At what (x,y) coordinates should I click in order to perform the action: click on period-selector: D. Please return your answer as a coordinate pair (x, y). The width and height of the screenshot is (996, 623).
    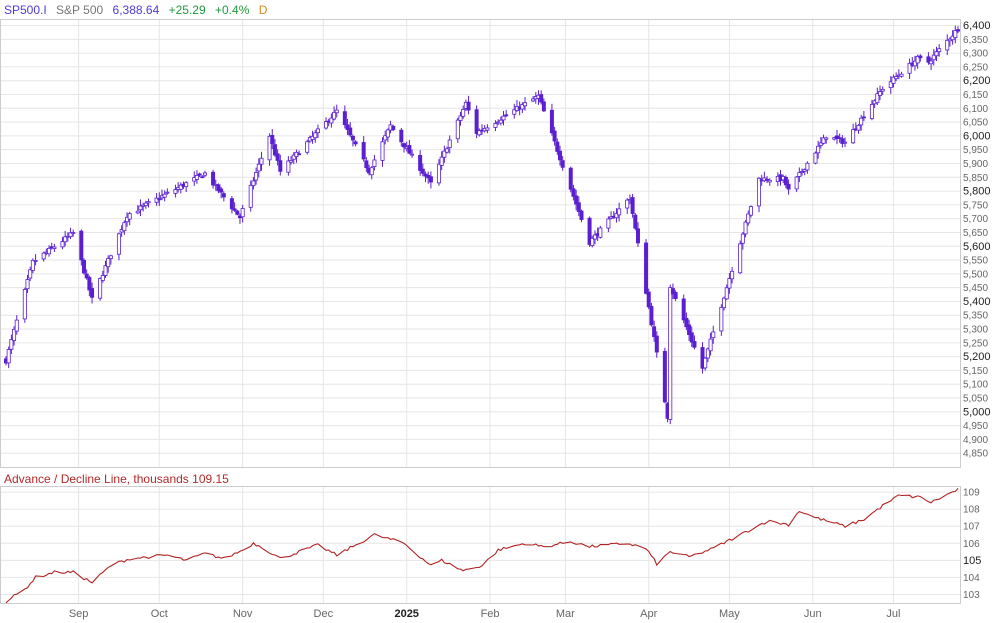
    Looking at the image, I should click on (263, 10).